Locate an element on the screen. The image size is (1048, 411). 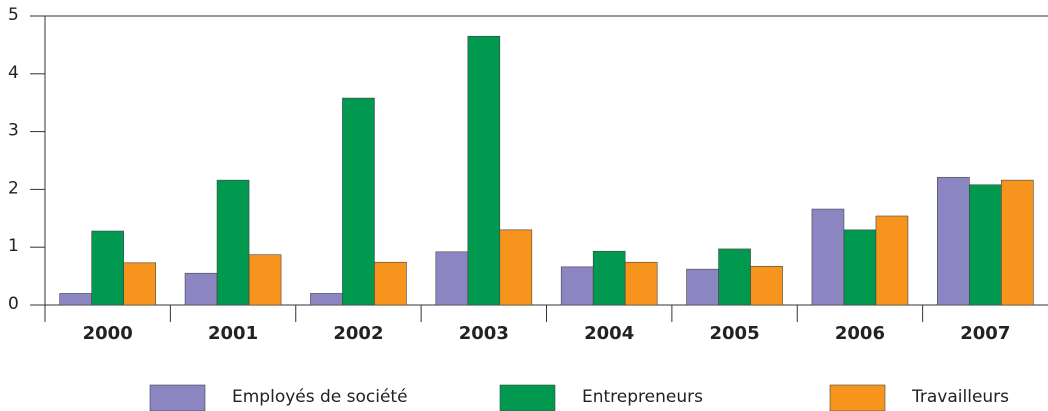
x-tick-label: 2002 is located at coordinates (358, 333).